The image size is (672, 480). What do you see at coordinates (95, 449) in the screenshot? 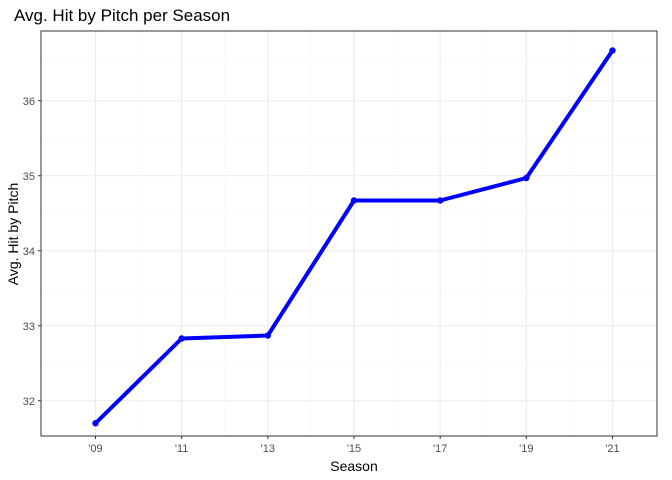
I see `x-tick-label: '09` at bounding box center [95, 449].